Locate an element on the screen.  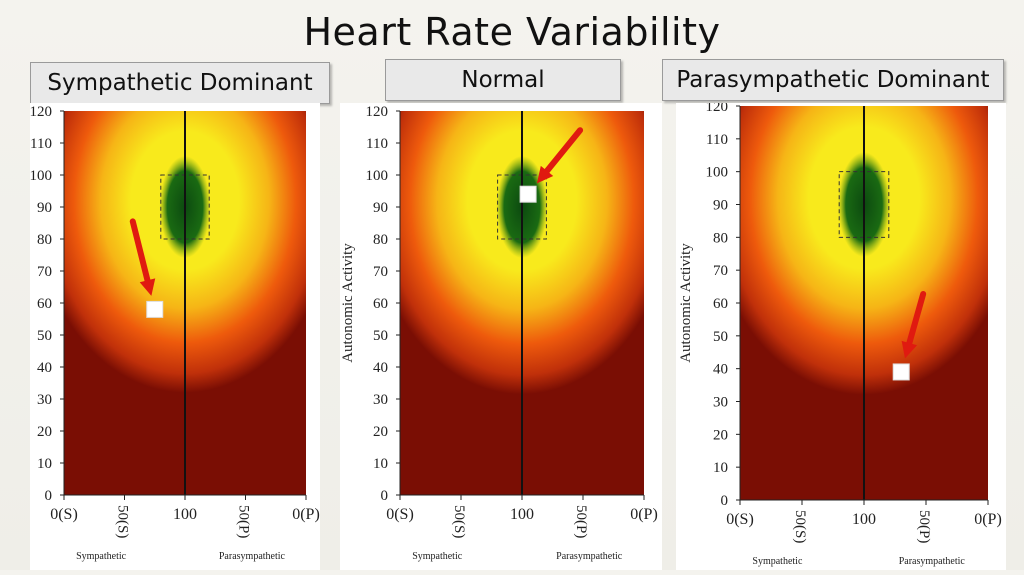
panel-title-normal: Normal is located at coordinates (503, 80).